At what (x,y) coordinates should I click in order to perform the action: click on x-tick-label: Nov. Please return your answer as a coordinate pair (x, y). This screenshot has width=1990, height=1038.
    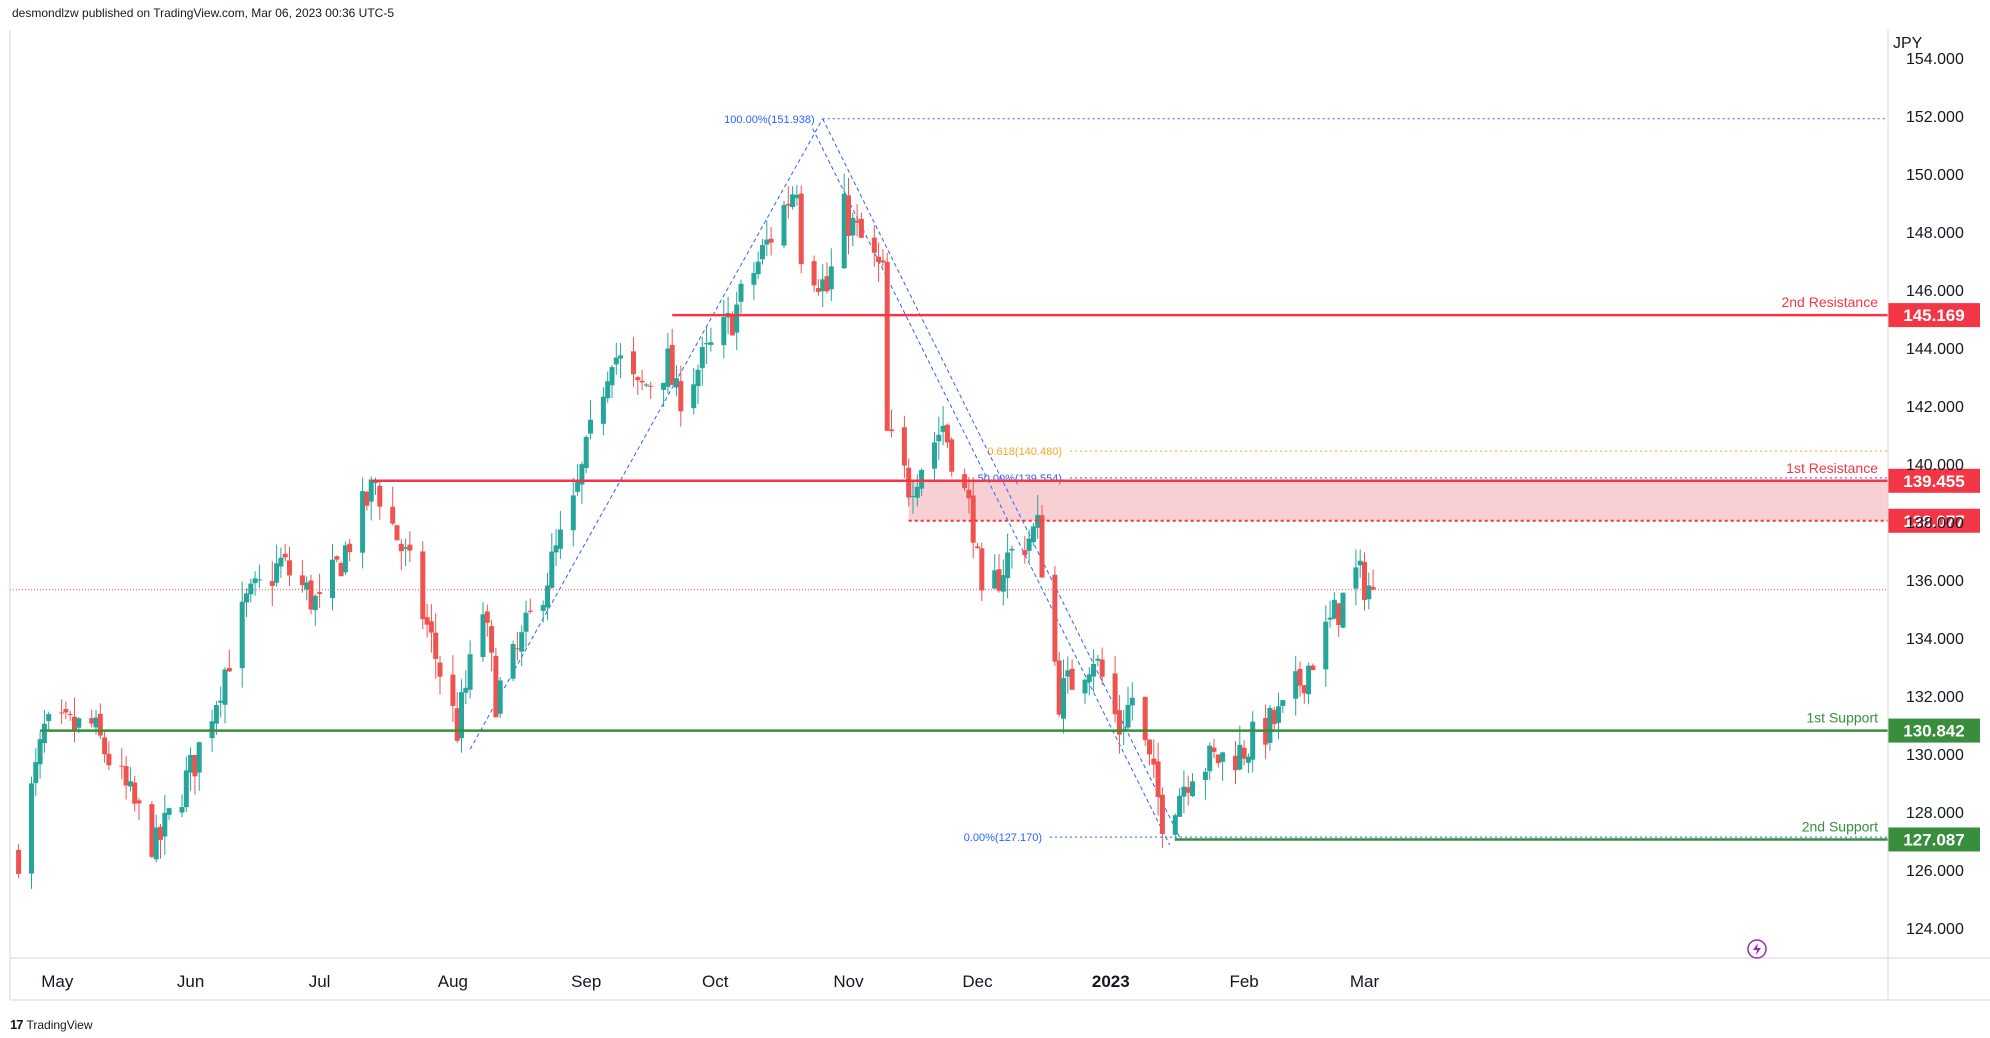
    Looking at the image, I should click on (848, 981).